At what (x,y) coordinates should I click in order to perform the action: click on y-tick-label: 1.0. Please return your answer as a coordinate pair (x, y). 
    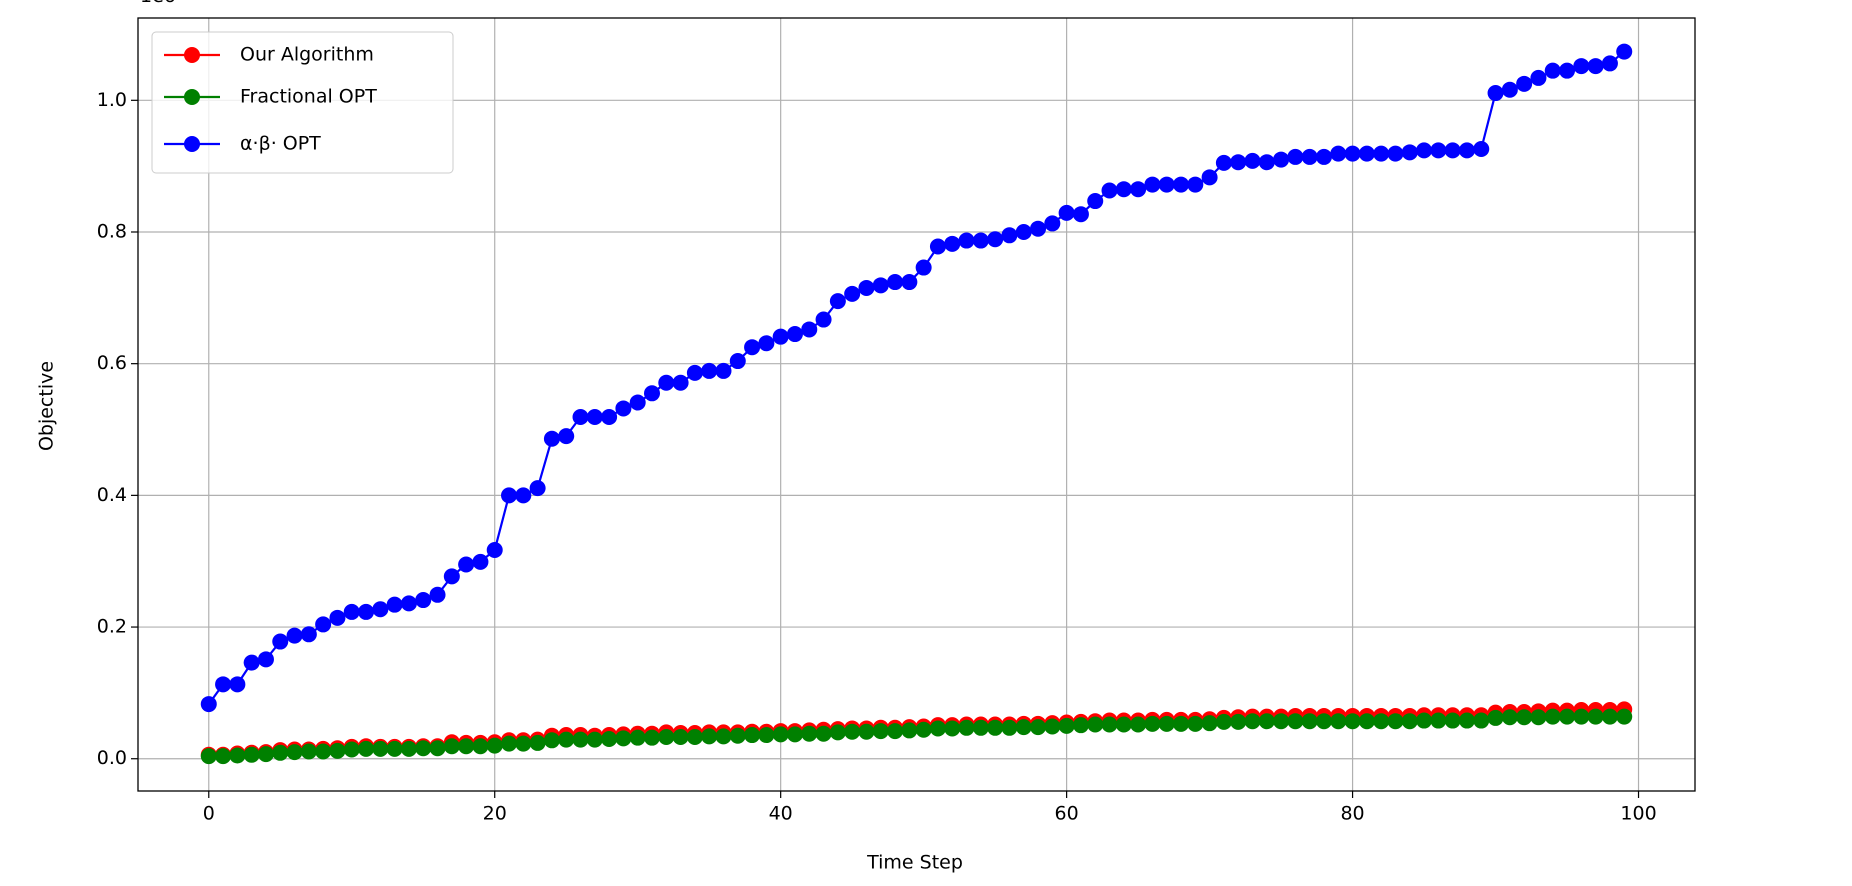
    Looking at the image, I should click on (112, 100).